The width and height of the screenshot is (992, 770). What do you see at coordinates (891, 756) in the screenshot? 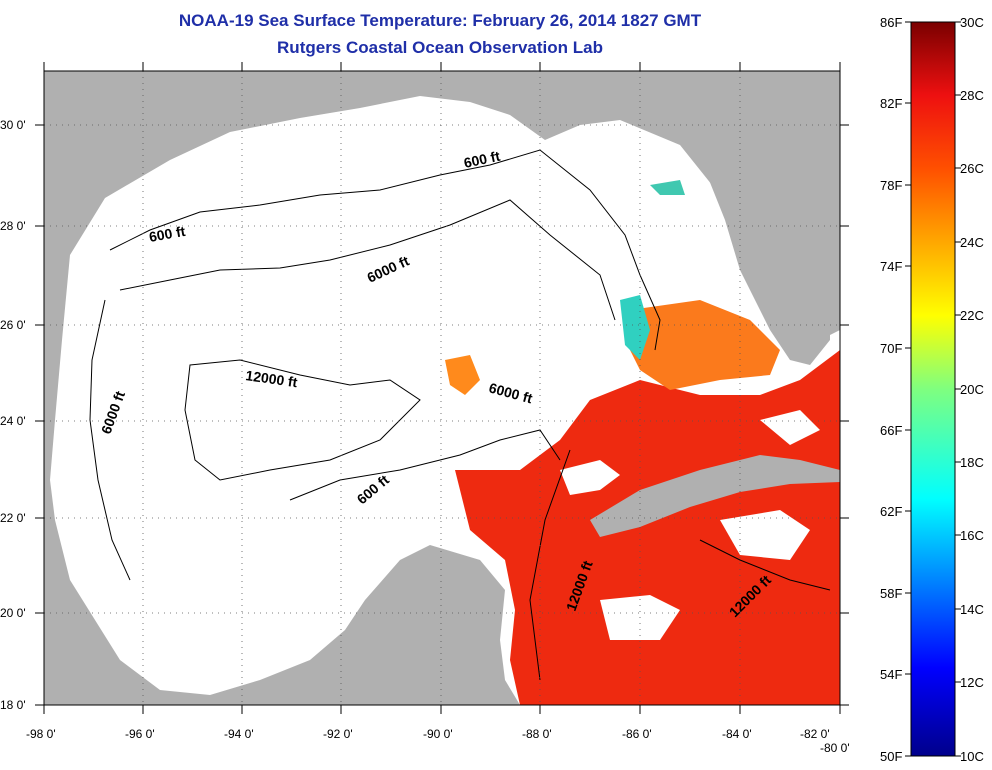
I see `colorbar-f-label: 50F` at bounding box center [891, 756].